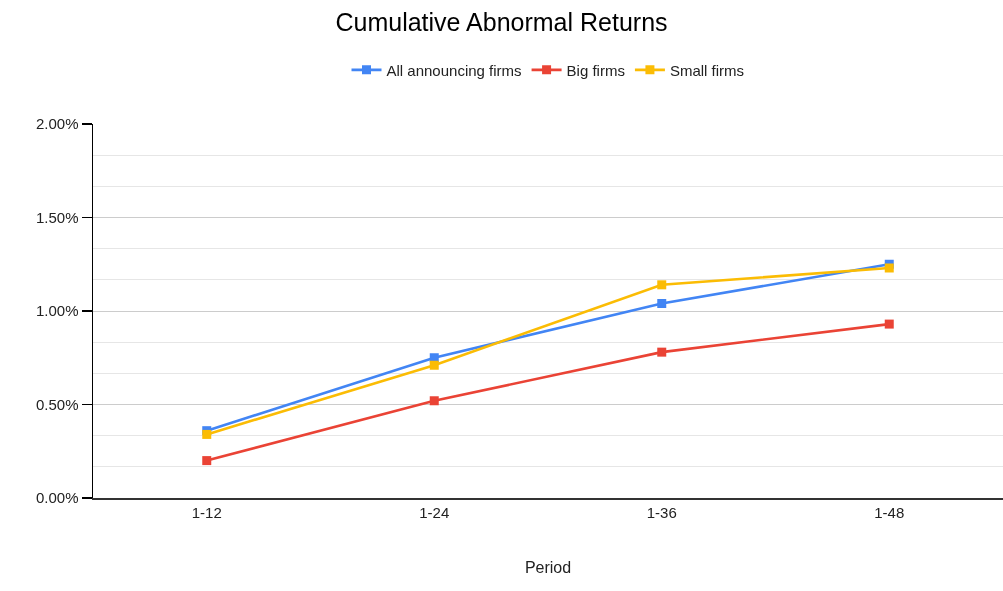 The width and height of the screenshot is (1003, 591). I want to click on x-tick-label: 1-48, so click(889, 512).